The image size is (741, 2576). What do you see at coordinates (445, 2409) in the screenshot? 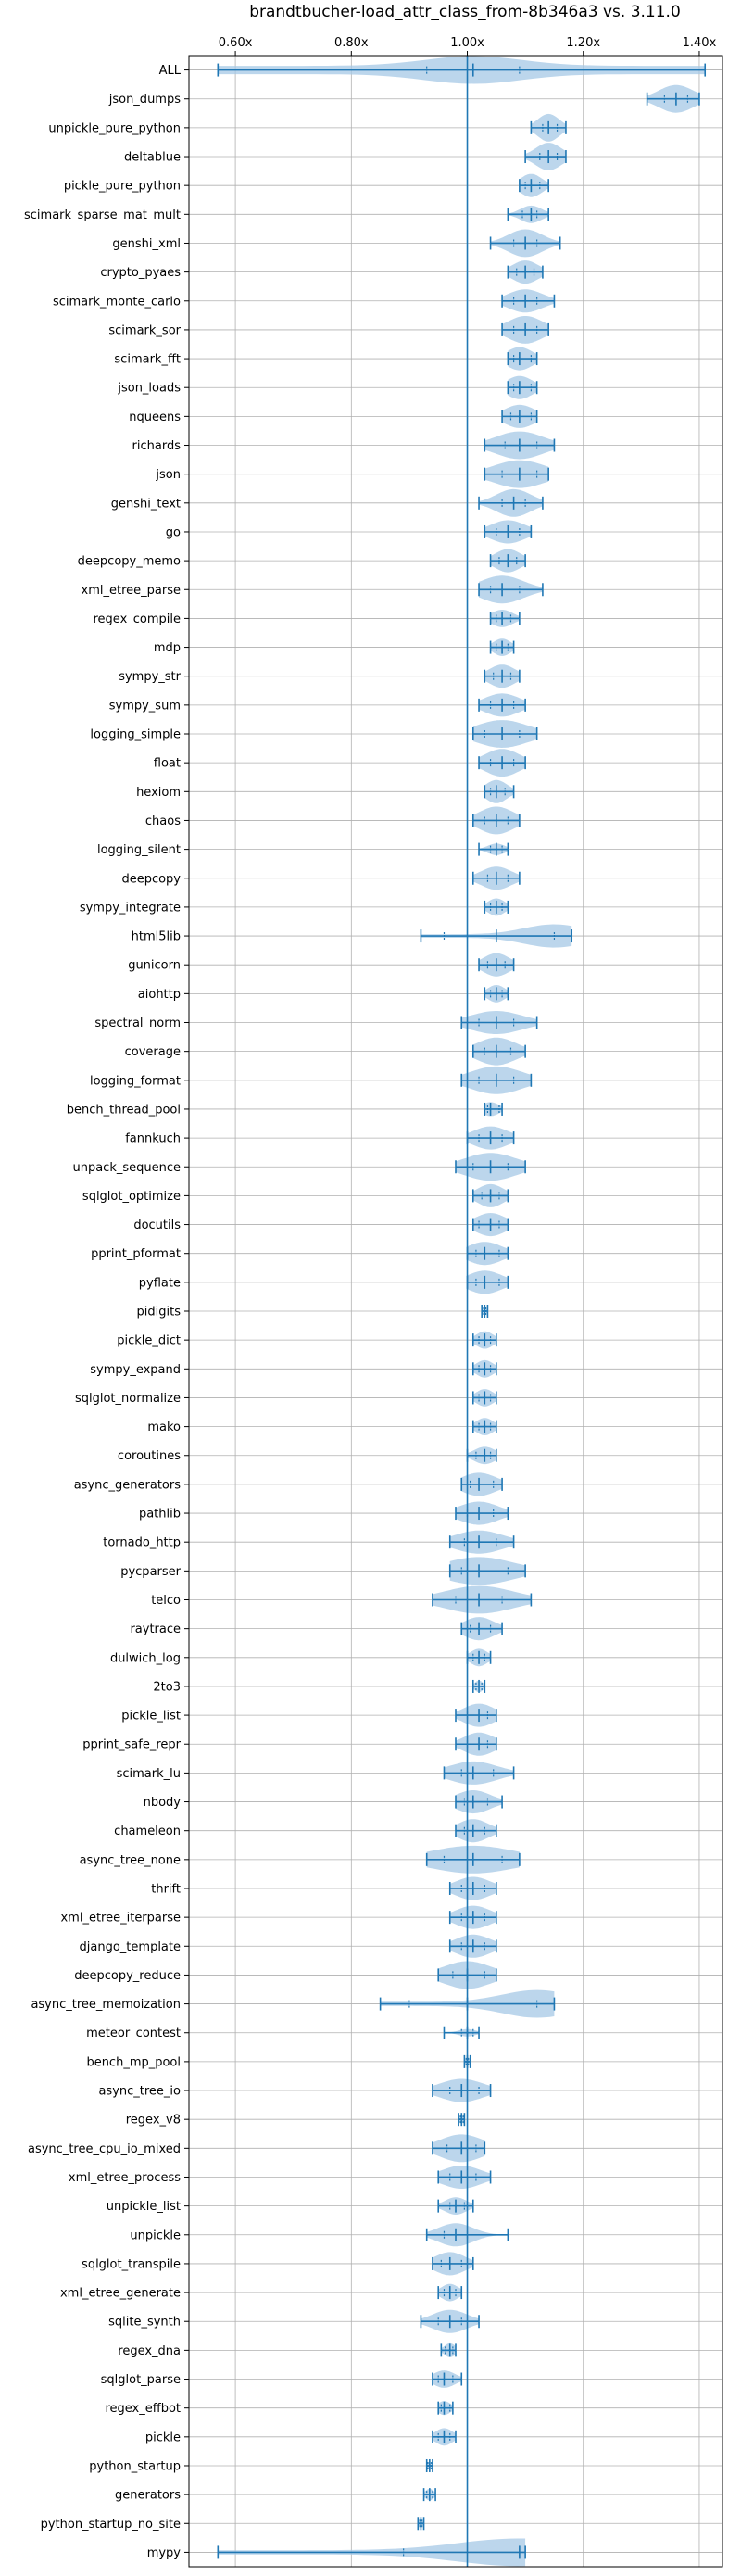
I see `violin-regex-effbot` at bounding box center [445, 2409].